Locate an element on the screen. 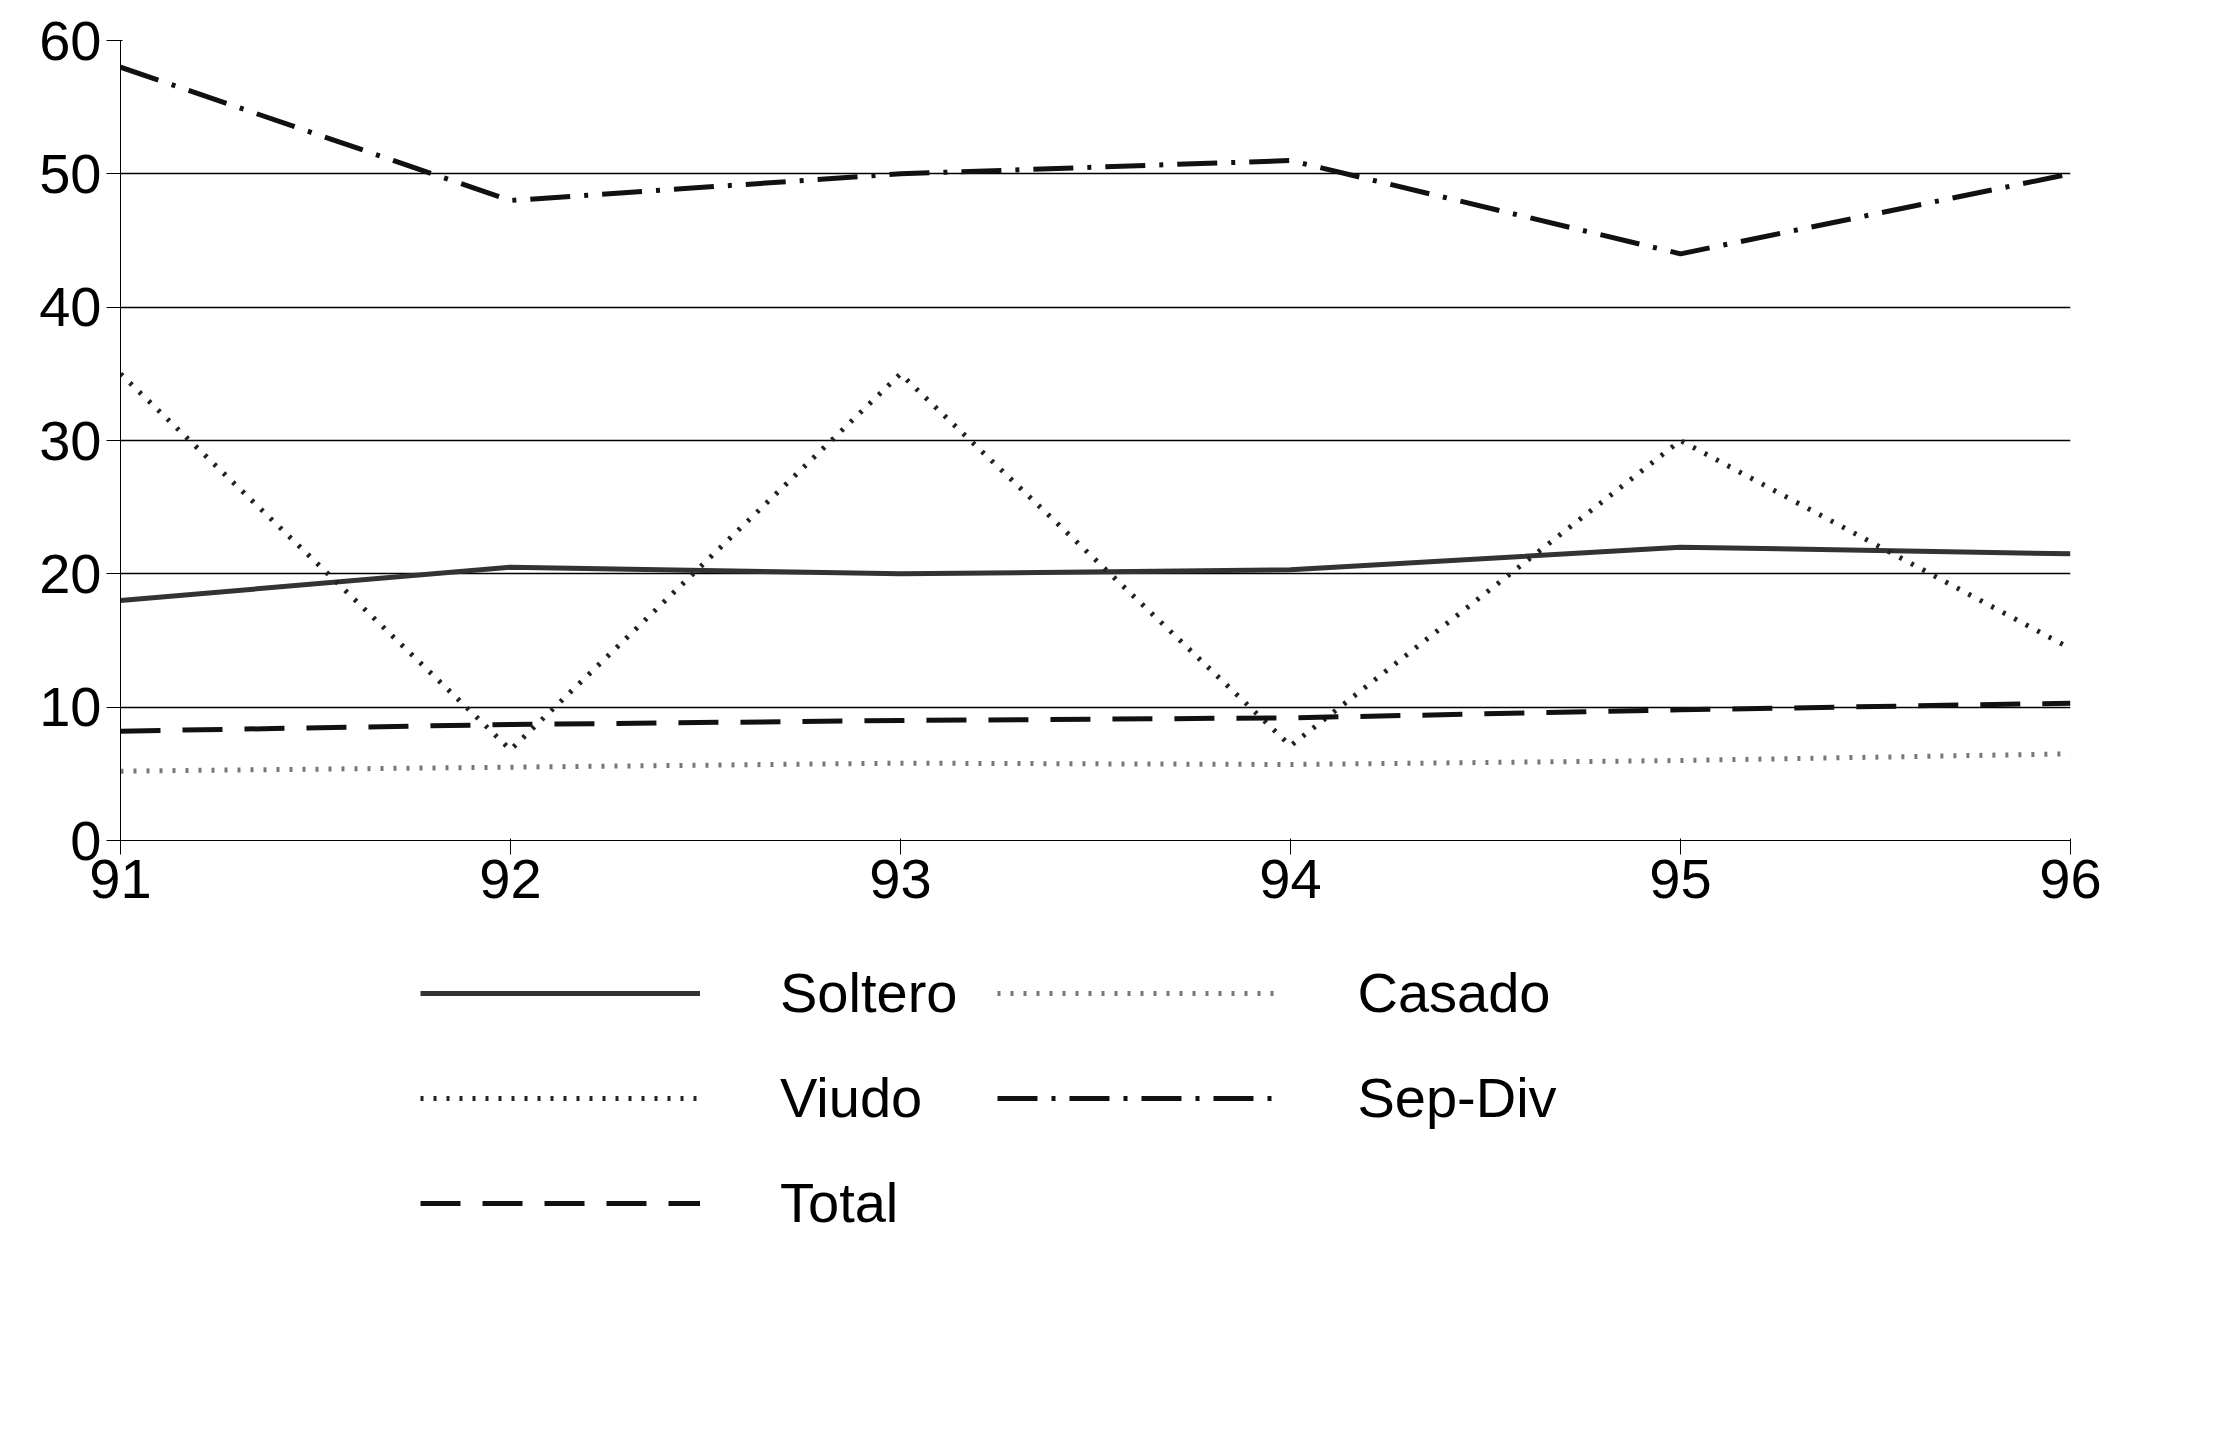 Image resolution: width=2214 pixels, height=1445 pixels. x-tick-label: 95 is located at coordinates (1680, 878).